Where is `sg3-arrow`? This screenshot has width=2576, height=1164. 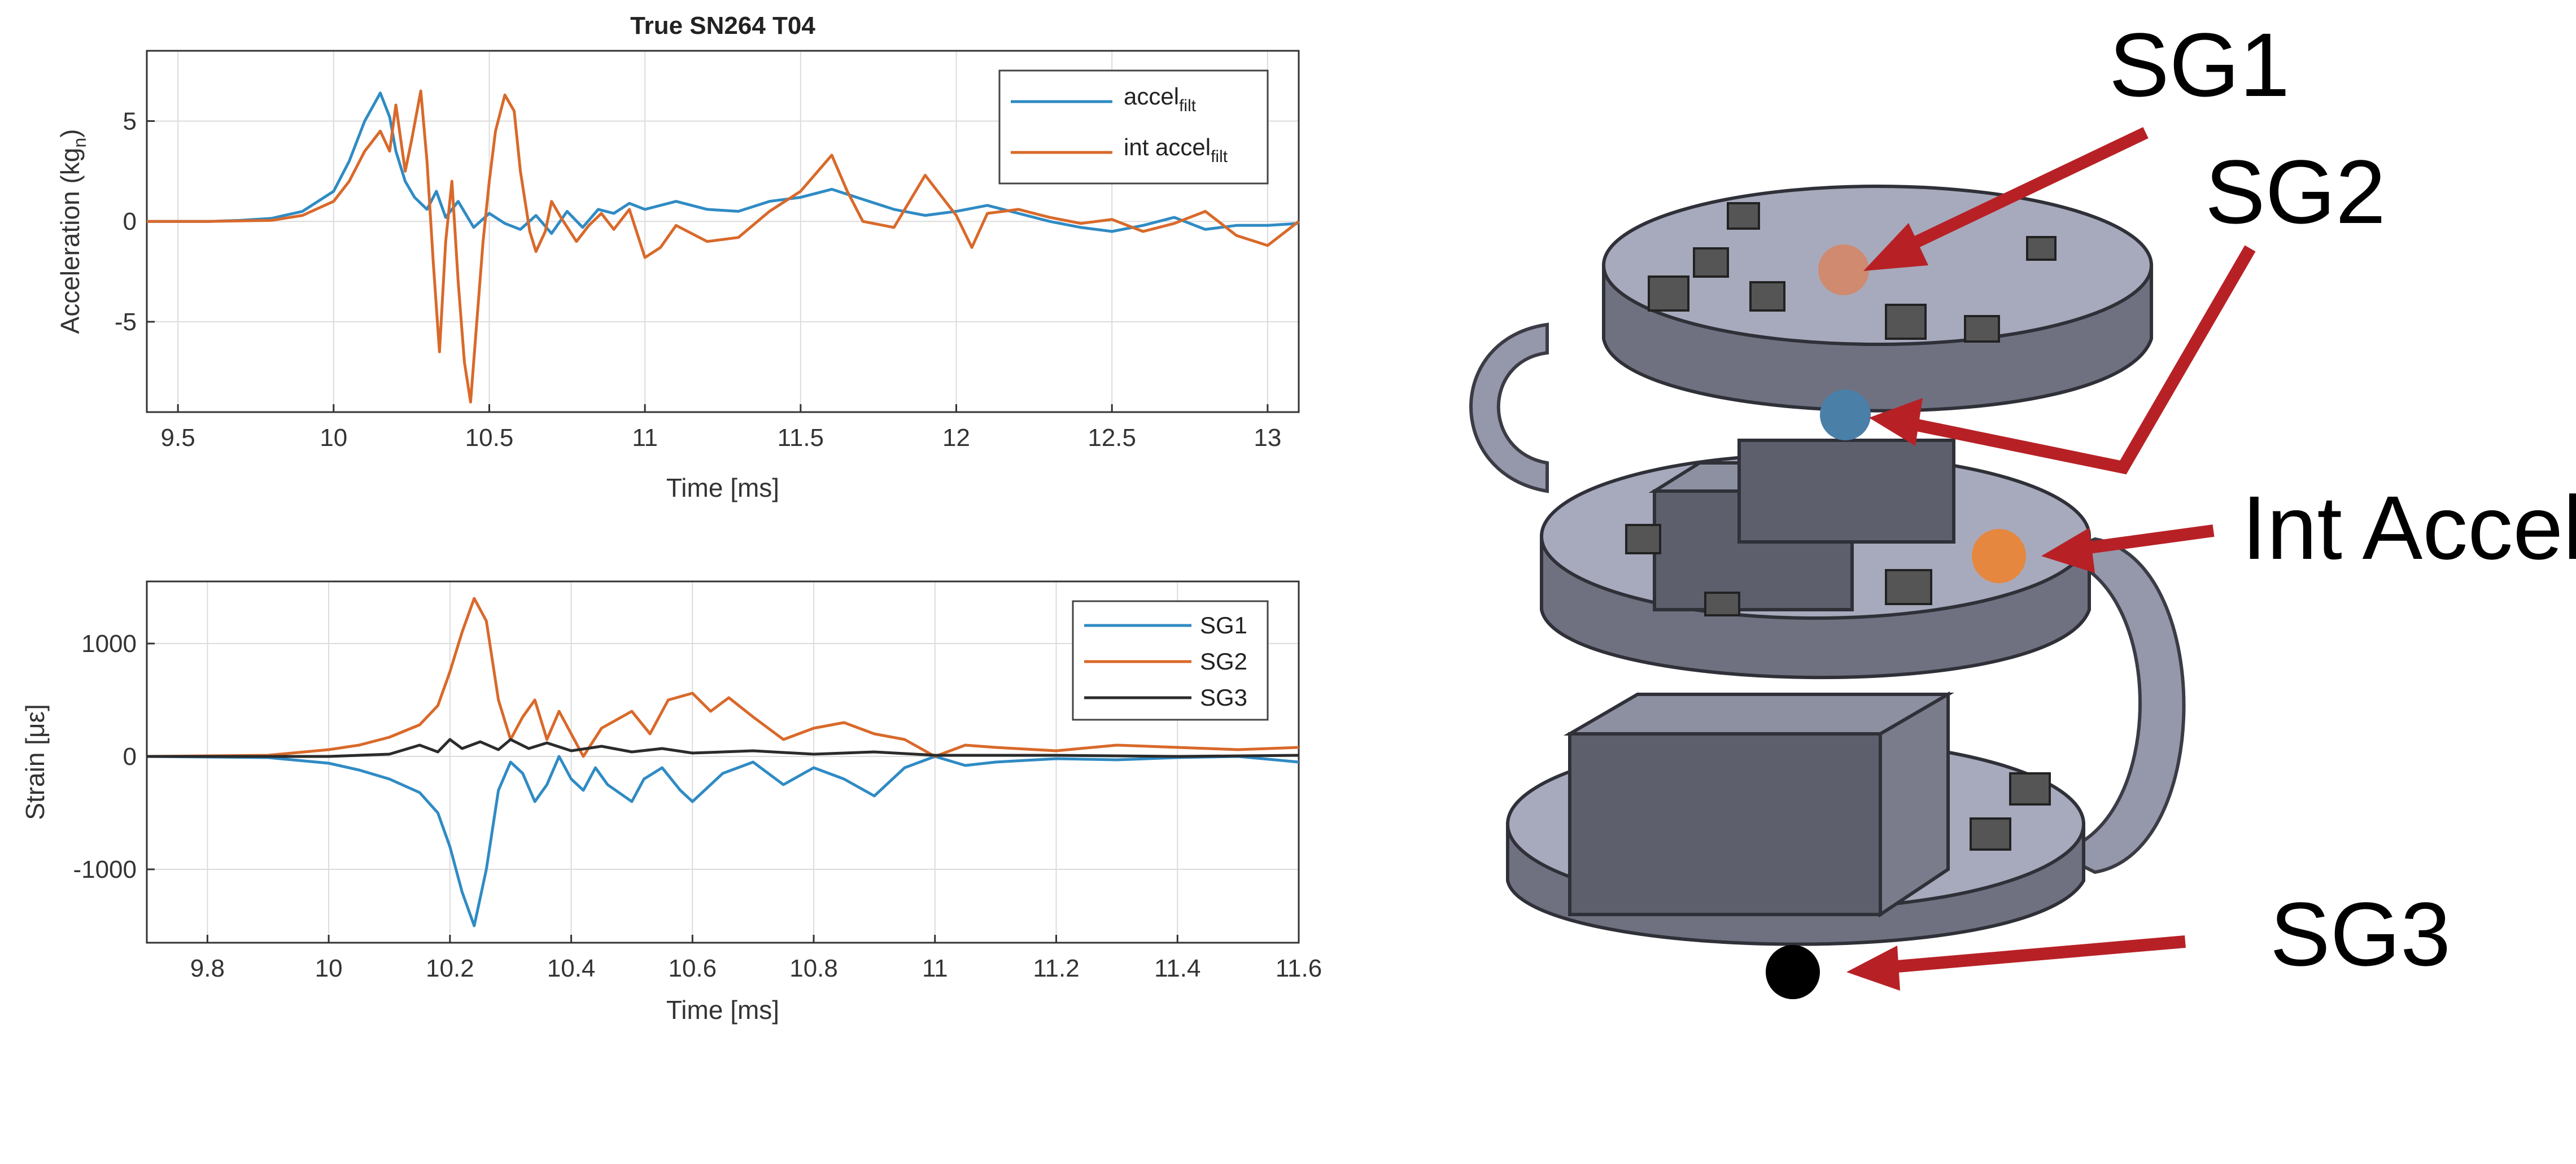 sg3-arrow is located at coordinates (2042, 954).